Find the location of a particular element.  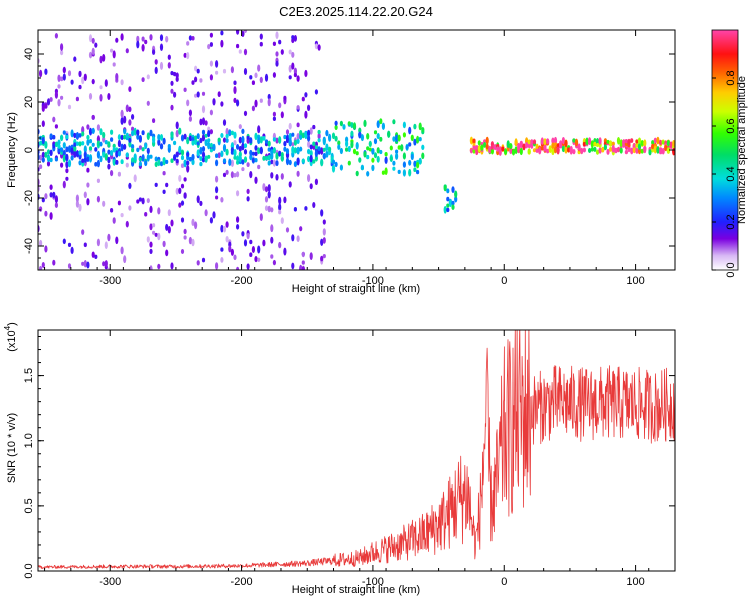

colorbar-gradient is located at coordinates (725, 150).